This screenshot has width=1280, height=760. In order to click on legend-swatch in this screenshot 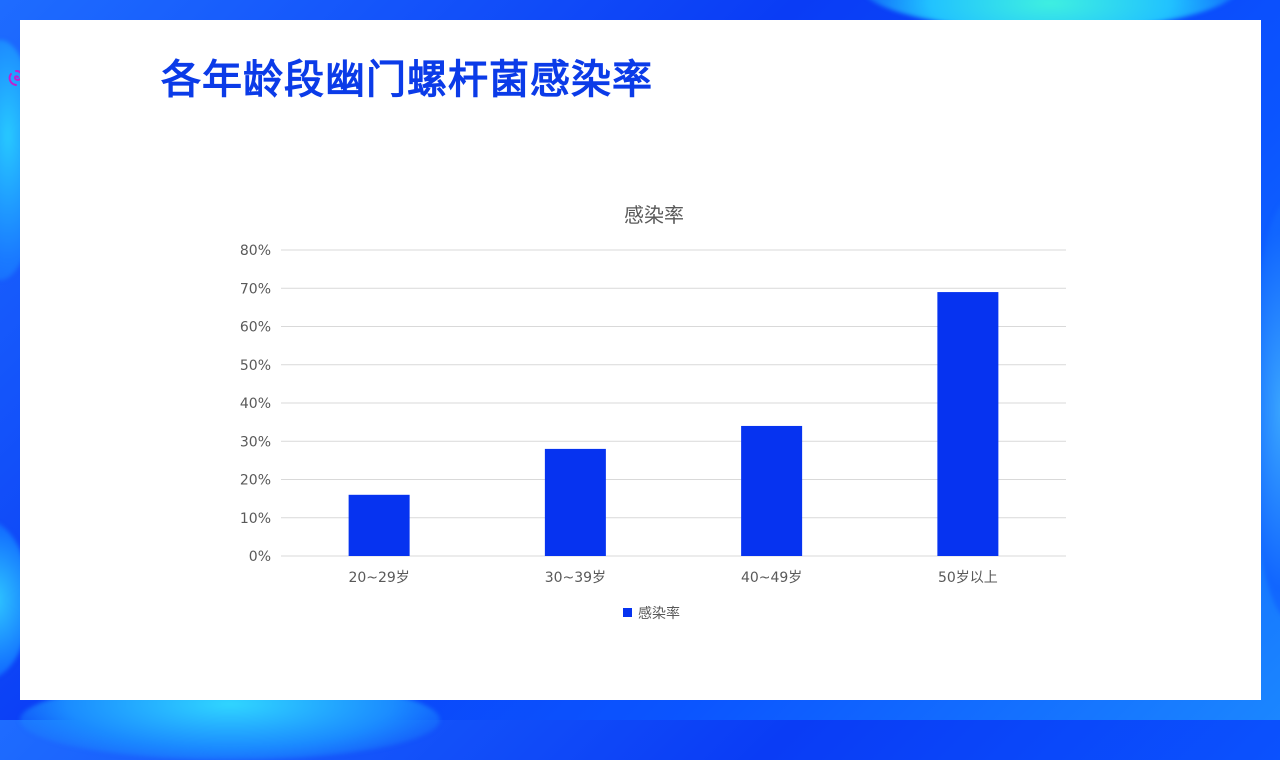, I will do `click(627, 612)`.